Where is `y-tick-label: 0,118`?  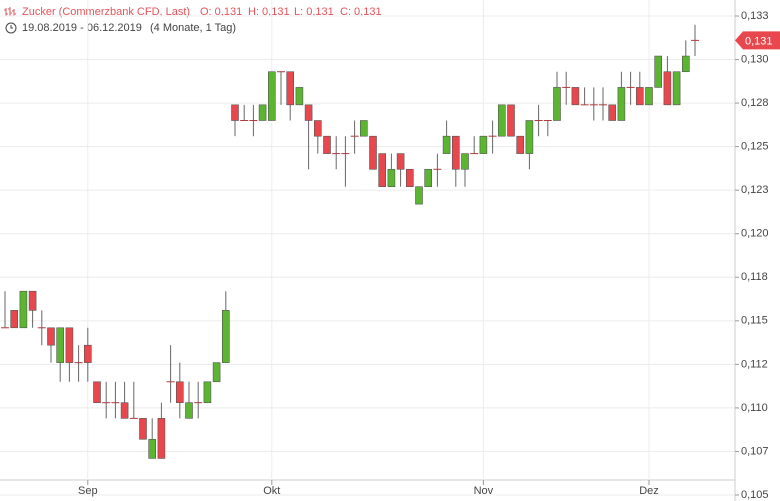
y-tick-label: 0,118 is located at coordinates (754, 277).